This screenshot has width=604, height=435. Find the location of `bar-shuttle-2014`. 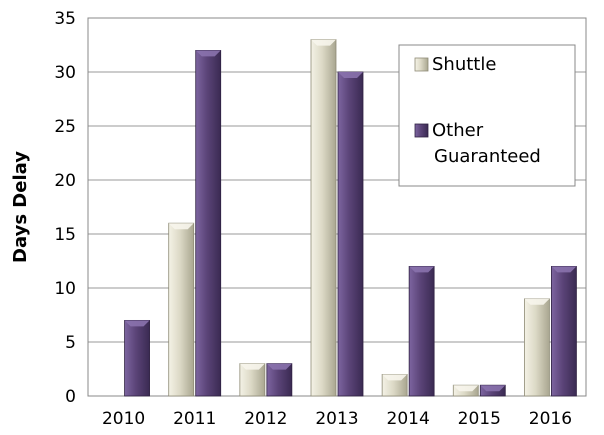

bar-shuttle-2014 is located at coordinates (394, 385).